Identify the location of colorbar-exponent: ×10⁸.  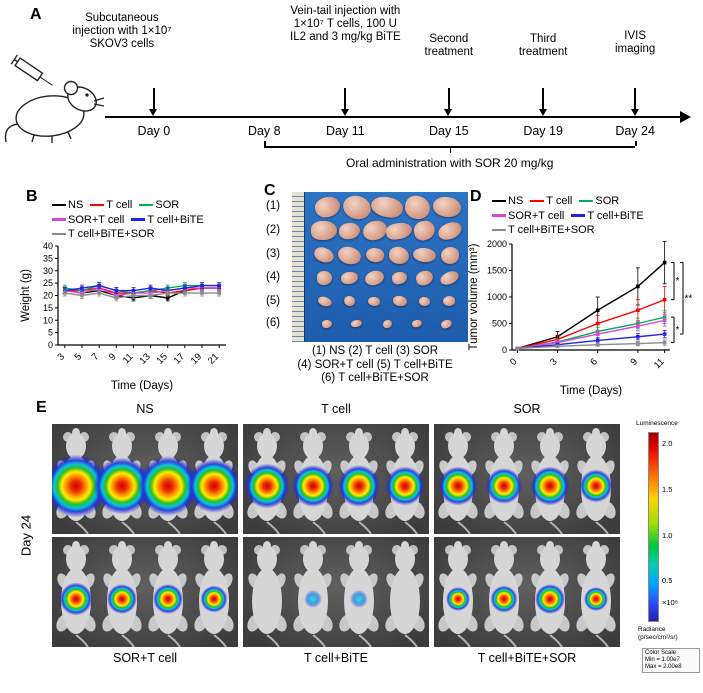
(670, 602).